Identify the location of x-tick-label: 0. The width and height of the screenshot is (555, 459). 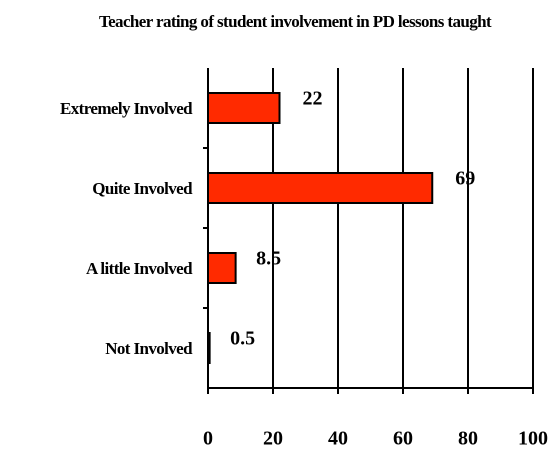
(208, 439).